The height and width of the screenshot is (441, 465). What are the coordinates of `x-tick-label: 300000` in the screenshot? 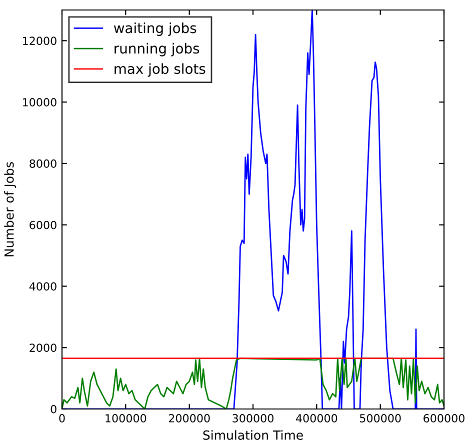 It's located at (253, 418).